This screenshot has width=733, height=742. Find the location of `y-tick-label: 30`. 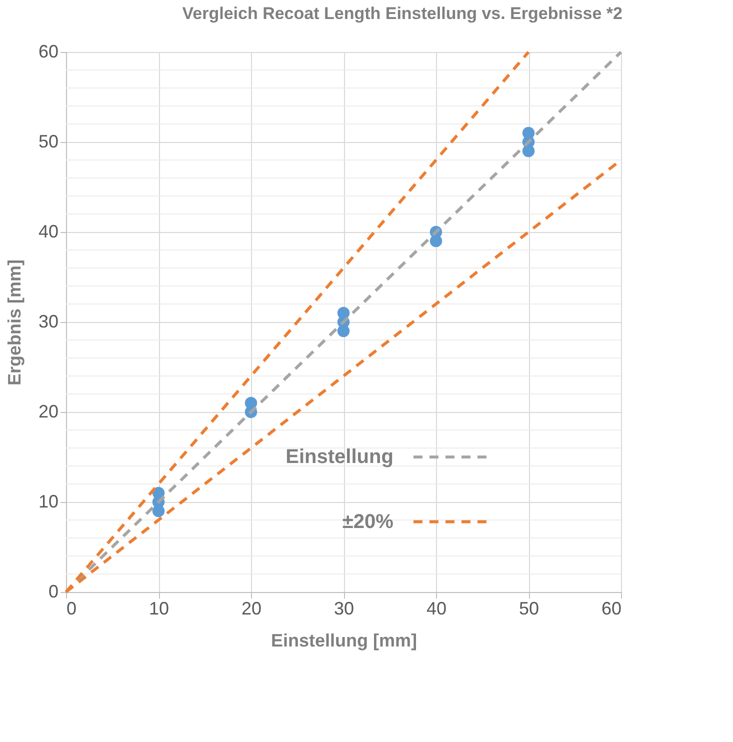

y-tick-label: 30 is located at coordinates (48, 322).